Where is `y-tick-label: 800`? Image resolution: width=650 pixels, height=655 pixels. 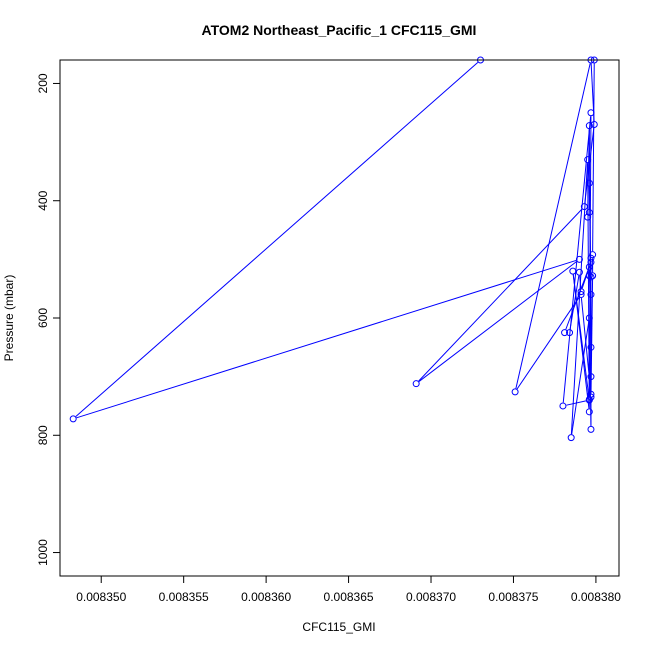 y-tick-label: 800 is located at coordinates (43, 435).